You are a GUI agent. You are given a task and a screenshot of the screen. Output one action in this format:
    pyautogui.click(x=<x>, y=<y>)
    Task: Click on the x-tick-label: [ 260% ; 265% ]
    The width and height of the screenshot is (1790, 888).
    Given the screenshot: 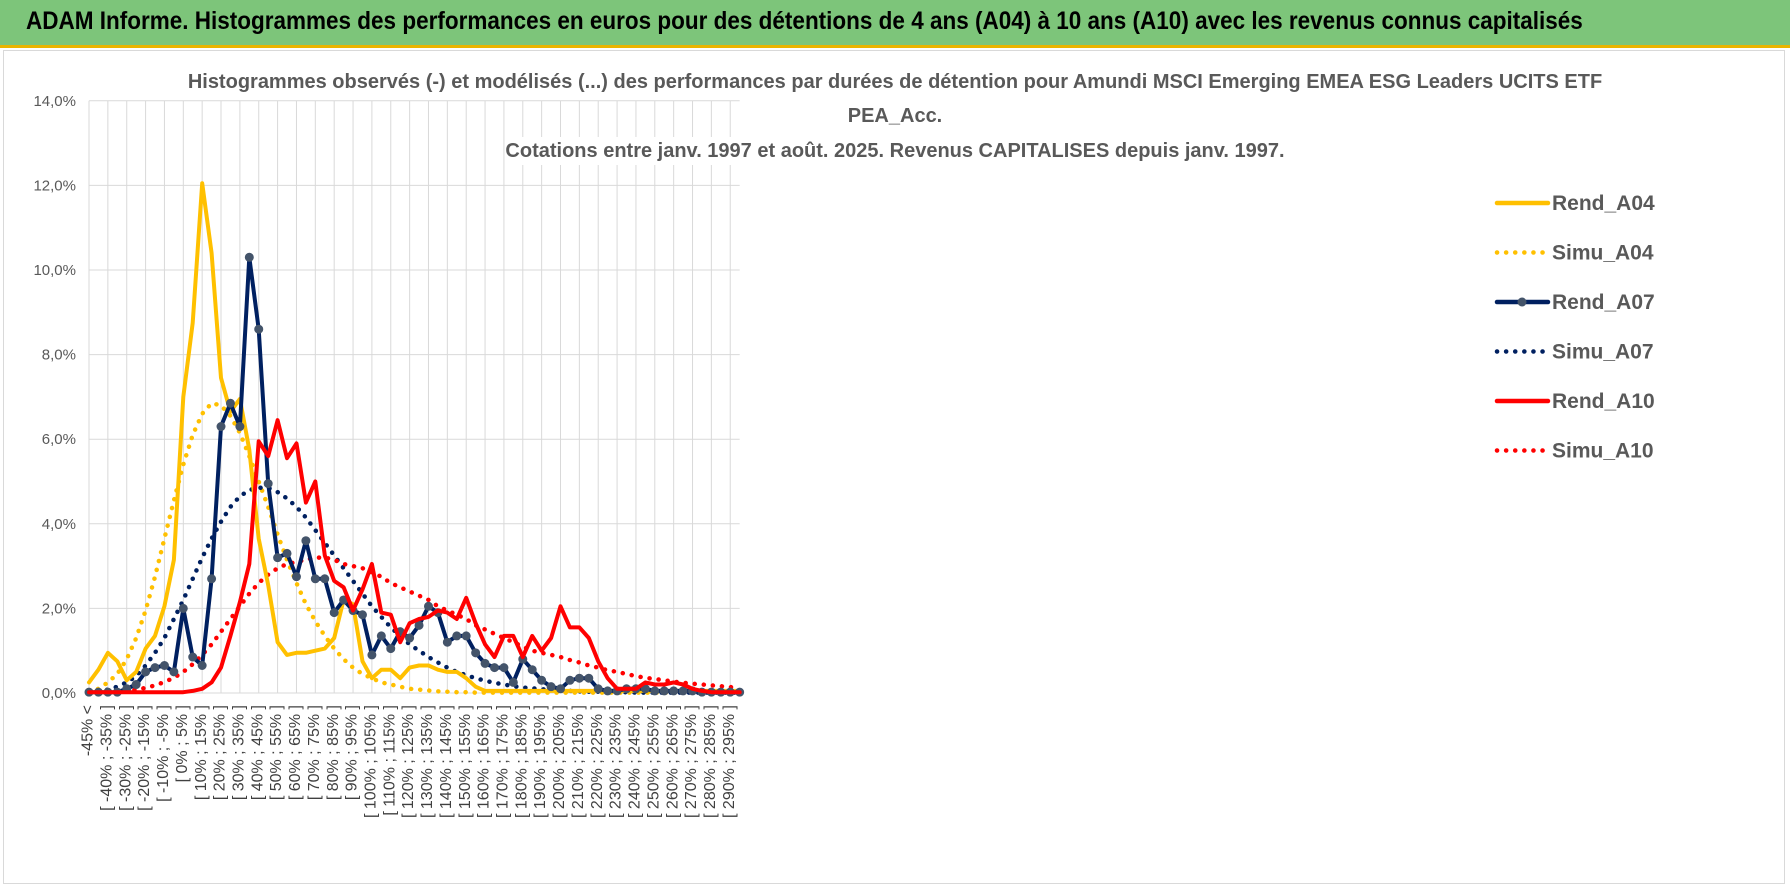 What is the action you would take?
    pyautogui.click(x=672, y=761)
    